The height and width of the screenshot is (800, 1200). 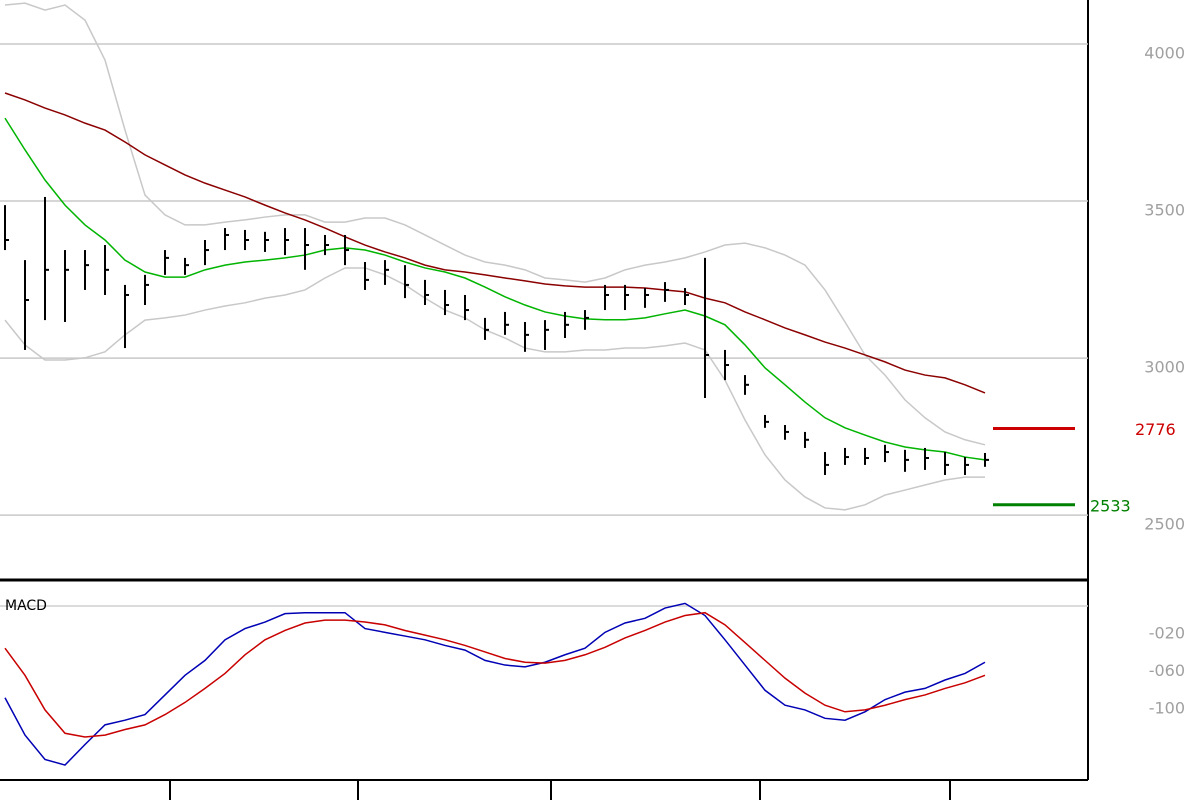 What do you see at coordinates (1167, 633) in the screenshot?
I see `y-tick-label: -020` at bounding box center [1167, 633].